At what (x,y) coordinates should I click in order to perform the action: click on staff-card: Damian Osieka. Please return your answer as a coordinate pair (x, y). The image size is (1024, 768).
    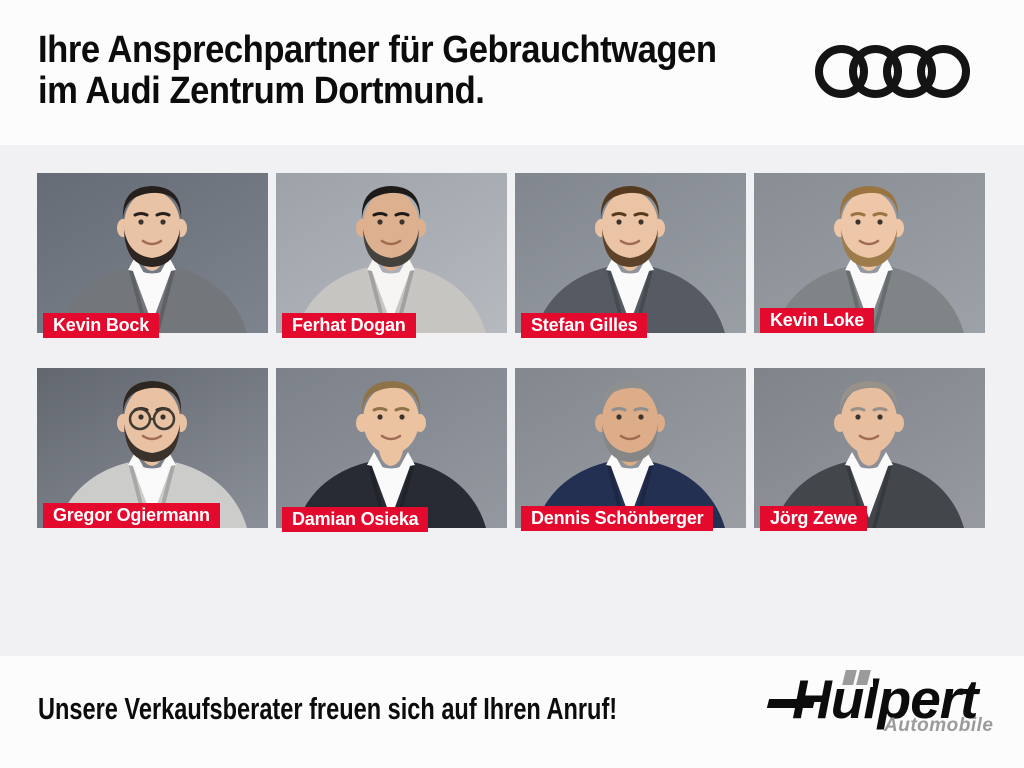
    Looking at the image, I should click on (391, 450).